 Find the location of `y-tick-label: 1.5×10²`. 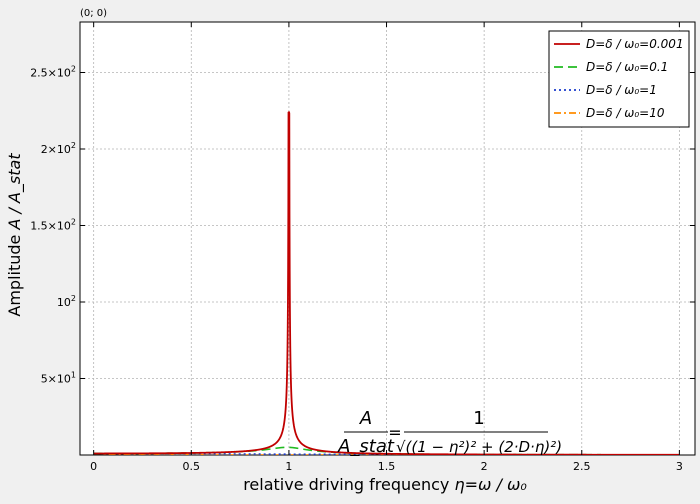

y-tick-label: 1.5×10² is located at coordinates (53, 224).